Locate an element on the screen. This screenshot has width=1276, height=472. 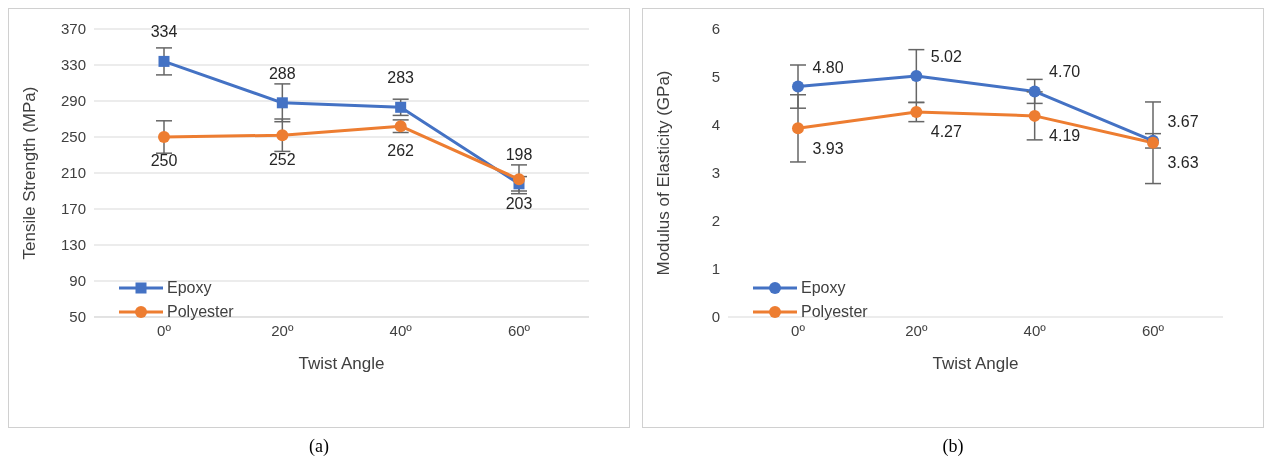
data-label: 283 is located at coordinates (401, 78).